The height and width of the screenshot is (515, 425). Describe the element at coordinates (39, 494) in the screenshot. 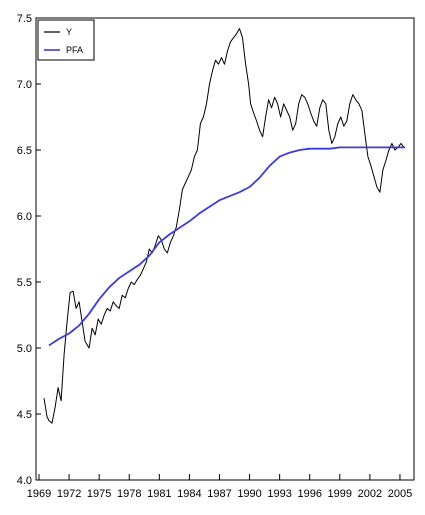

I see `x-tick-label: 1969` at that location.